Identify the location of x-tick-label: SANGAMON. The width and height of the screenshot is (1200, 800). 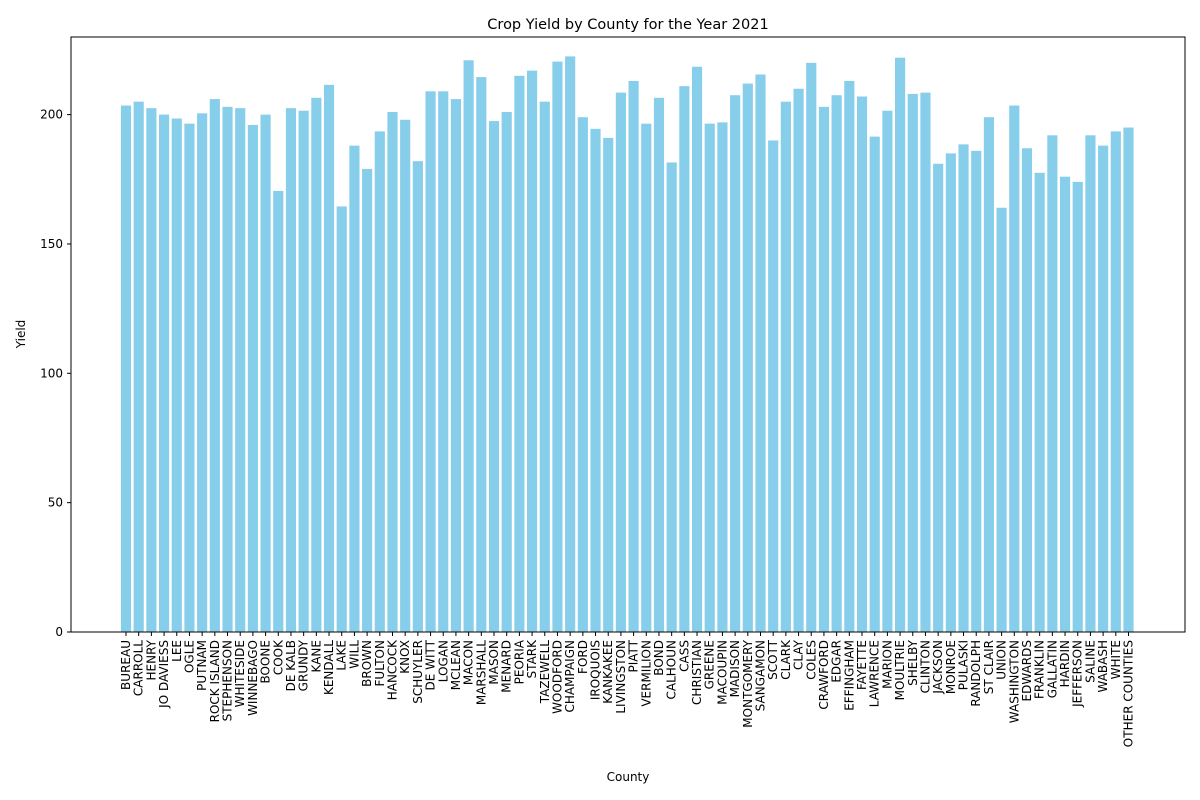
(760, 675).